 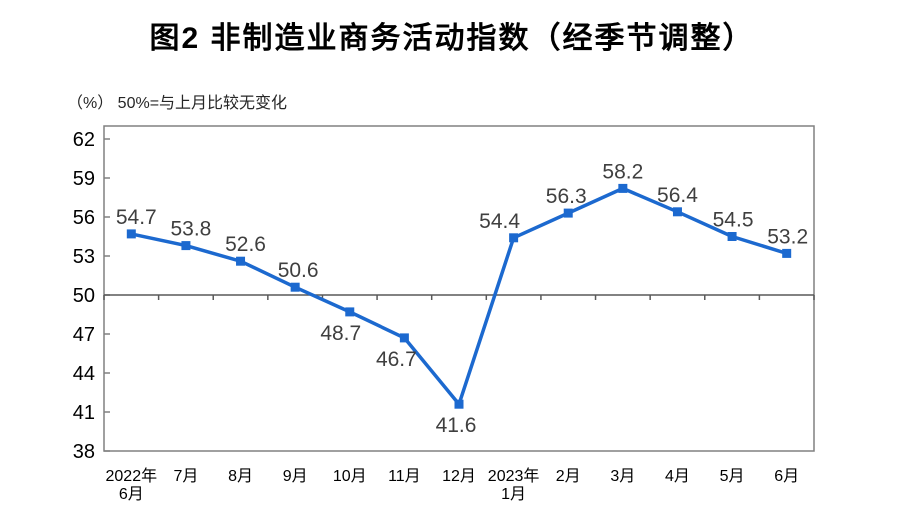 I want to click on x-axis-category-label: 2022年, so click(x=132, y=476).